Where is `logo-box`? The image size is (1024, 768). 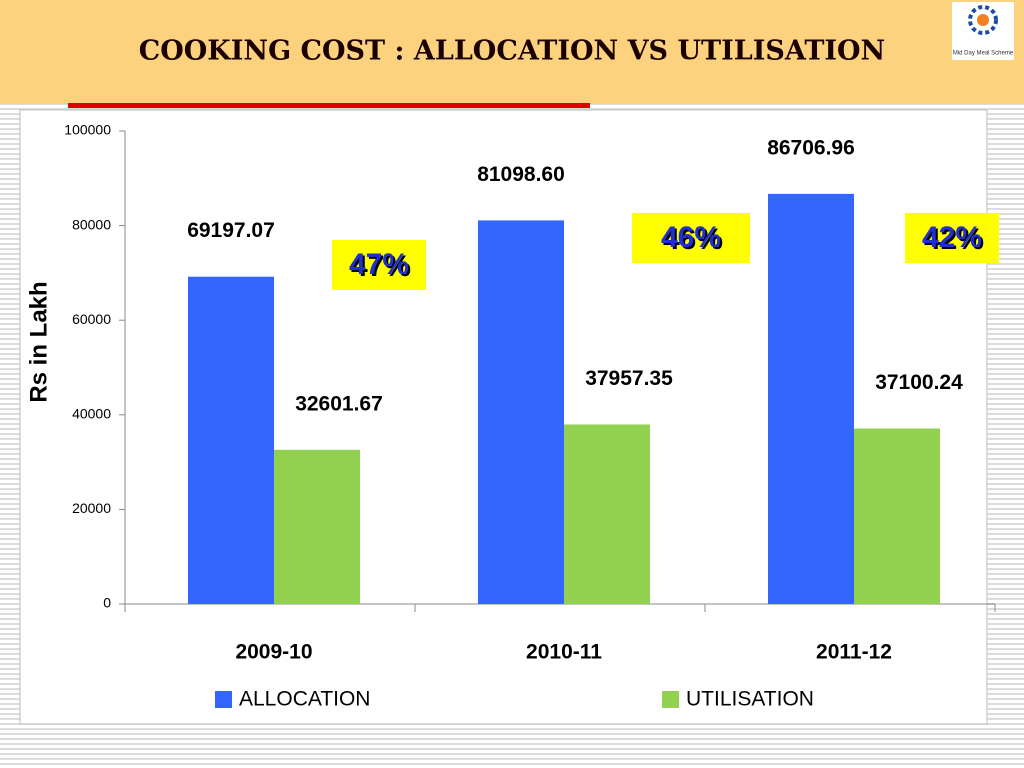 logo-box is located at coordinates (983, 31).